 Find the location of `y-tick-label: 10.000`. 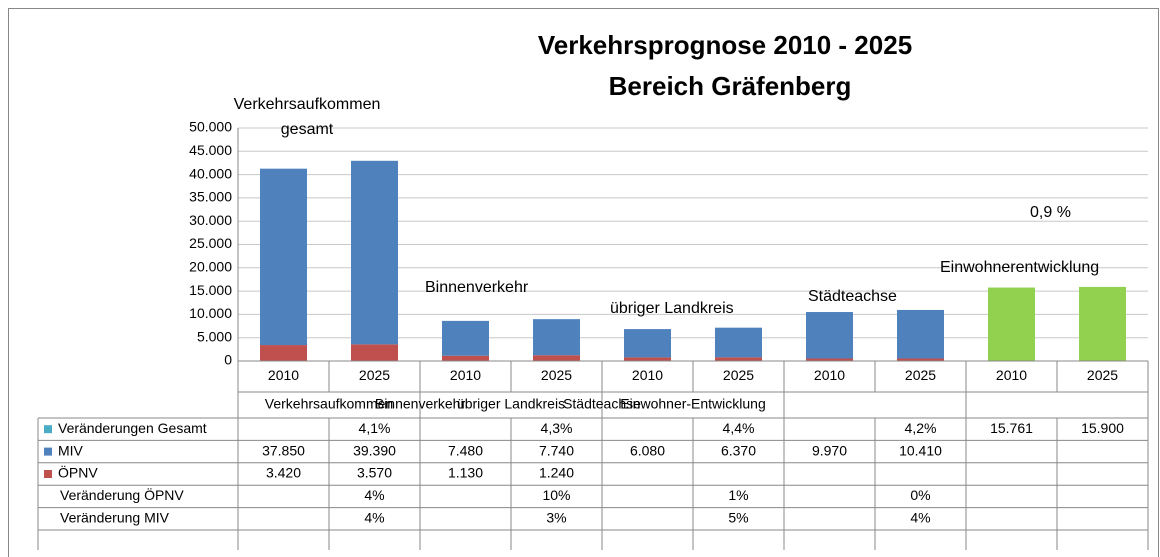

y-tick-label: 10.000 is located at coordinates (210, 313).